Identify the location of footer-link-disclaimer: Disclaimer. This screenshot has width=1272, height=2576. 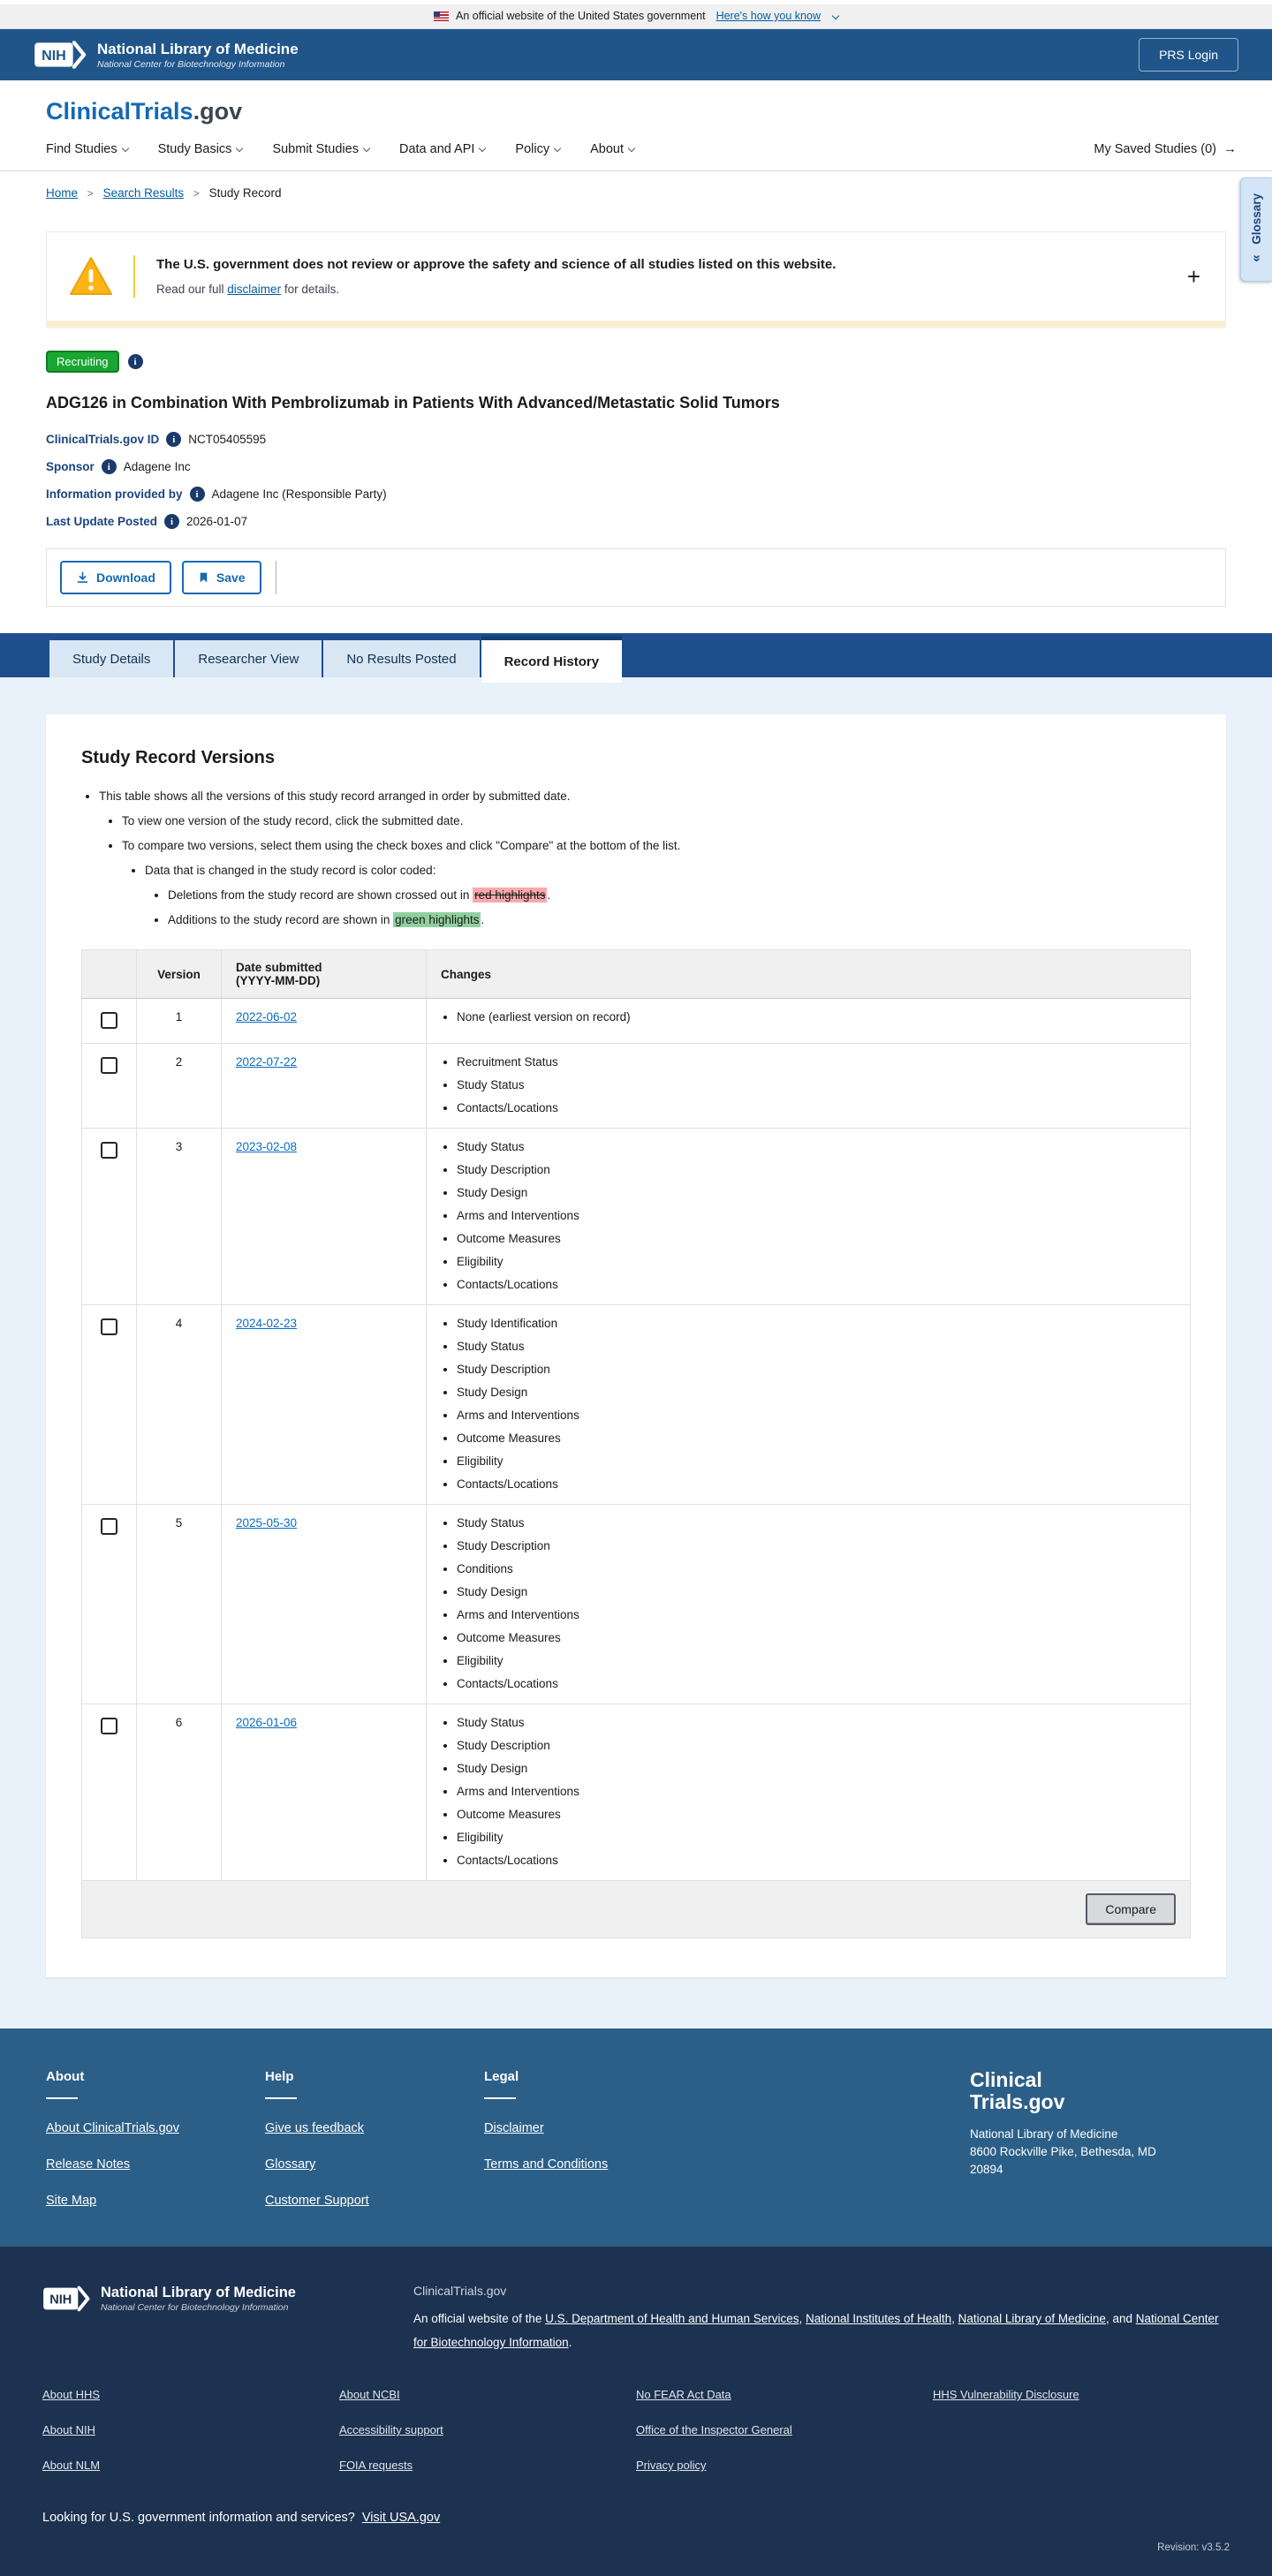
(514, 2128).